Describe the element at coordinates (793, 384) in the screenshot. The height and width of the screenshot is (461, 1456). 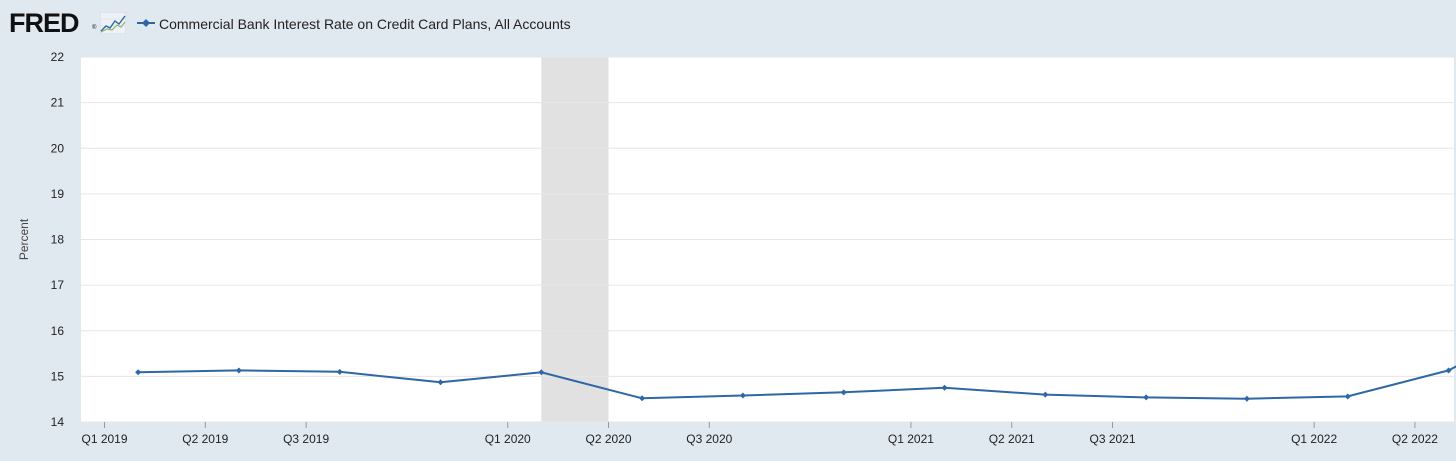
I see `series-points` at that location.